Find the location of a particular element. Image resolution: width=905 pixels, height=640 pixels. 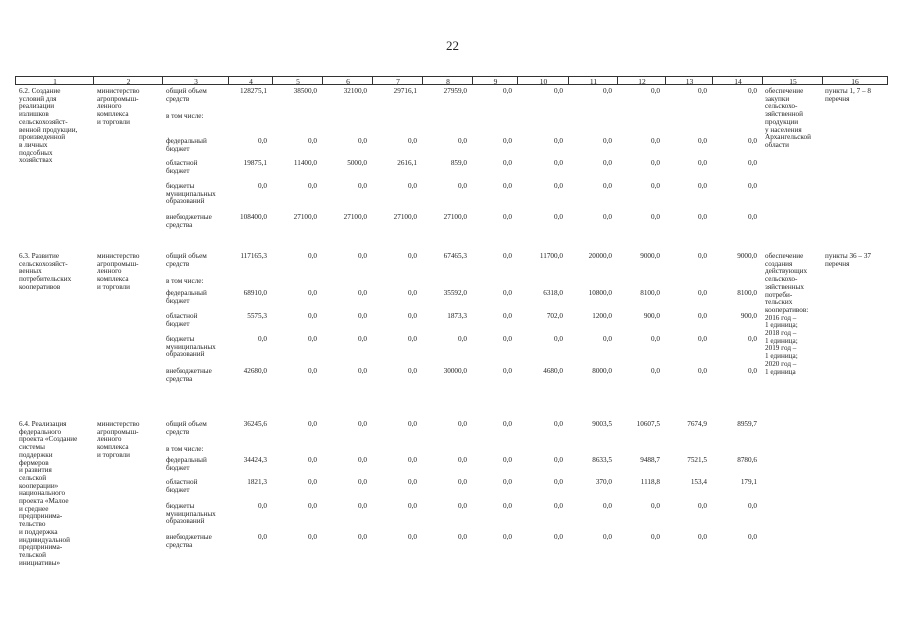

amount: 7674,9 is located at coordinates (697, 424).